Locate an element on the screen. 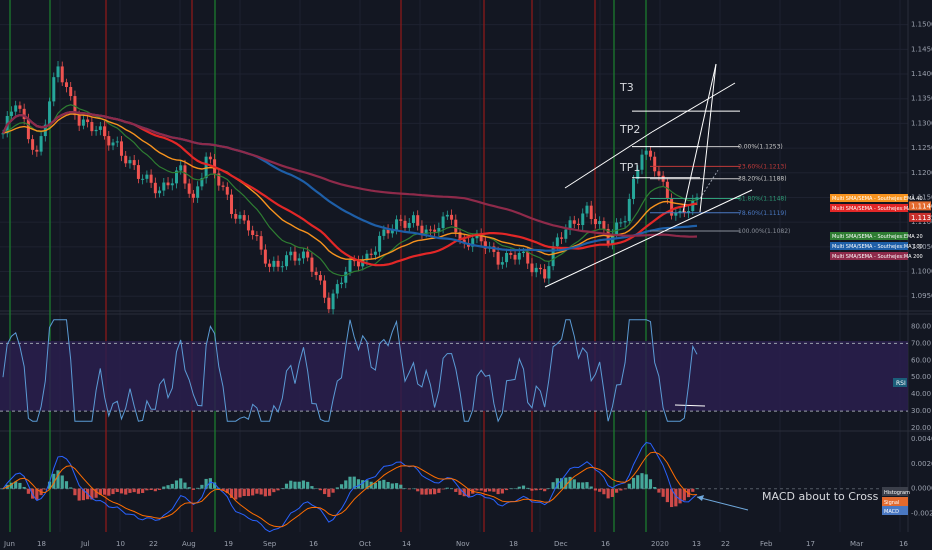 The width and height of the screenshot is (932, 550). date-tick-label: 16 is located at coordinates (313, 544).